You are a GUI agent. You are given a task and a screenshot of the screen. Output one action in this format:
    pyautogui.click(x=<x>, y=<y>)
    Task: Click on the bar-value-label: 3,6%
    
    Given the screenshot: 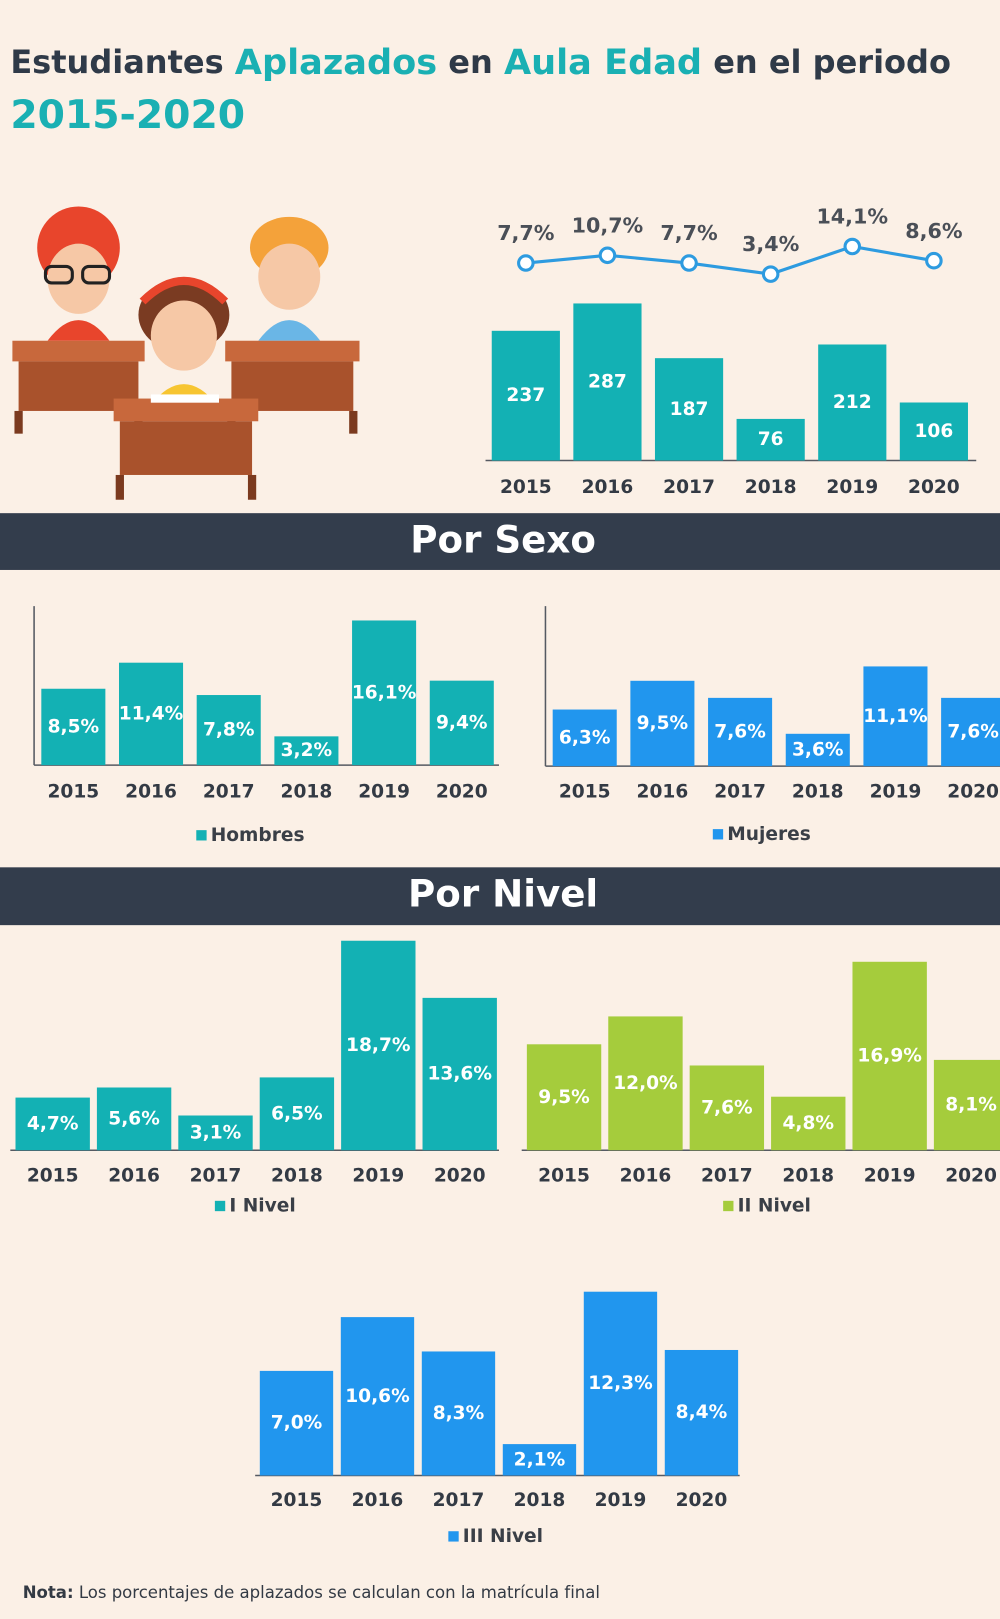 What is the action you would take?
    pyautogui.click(x=818, y=749)
    